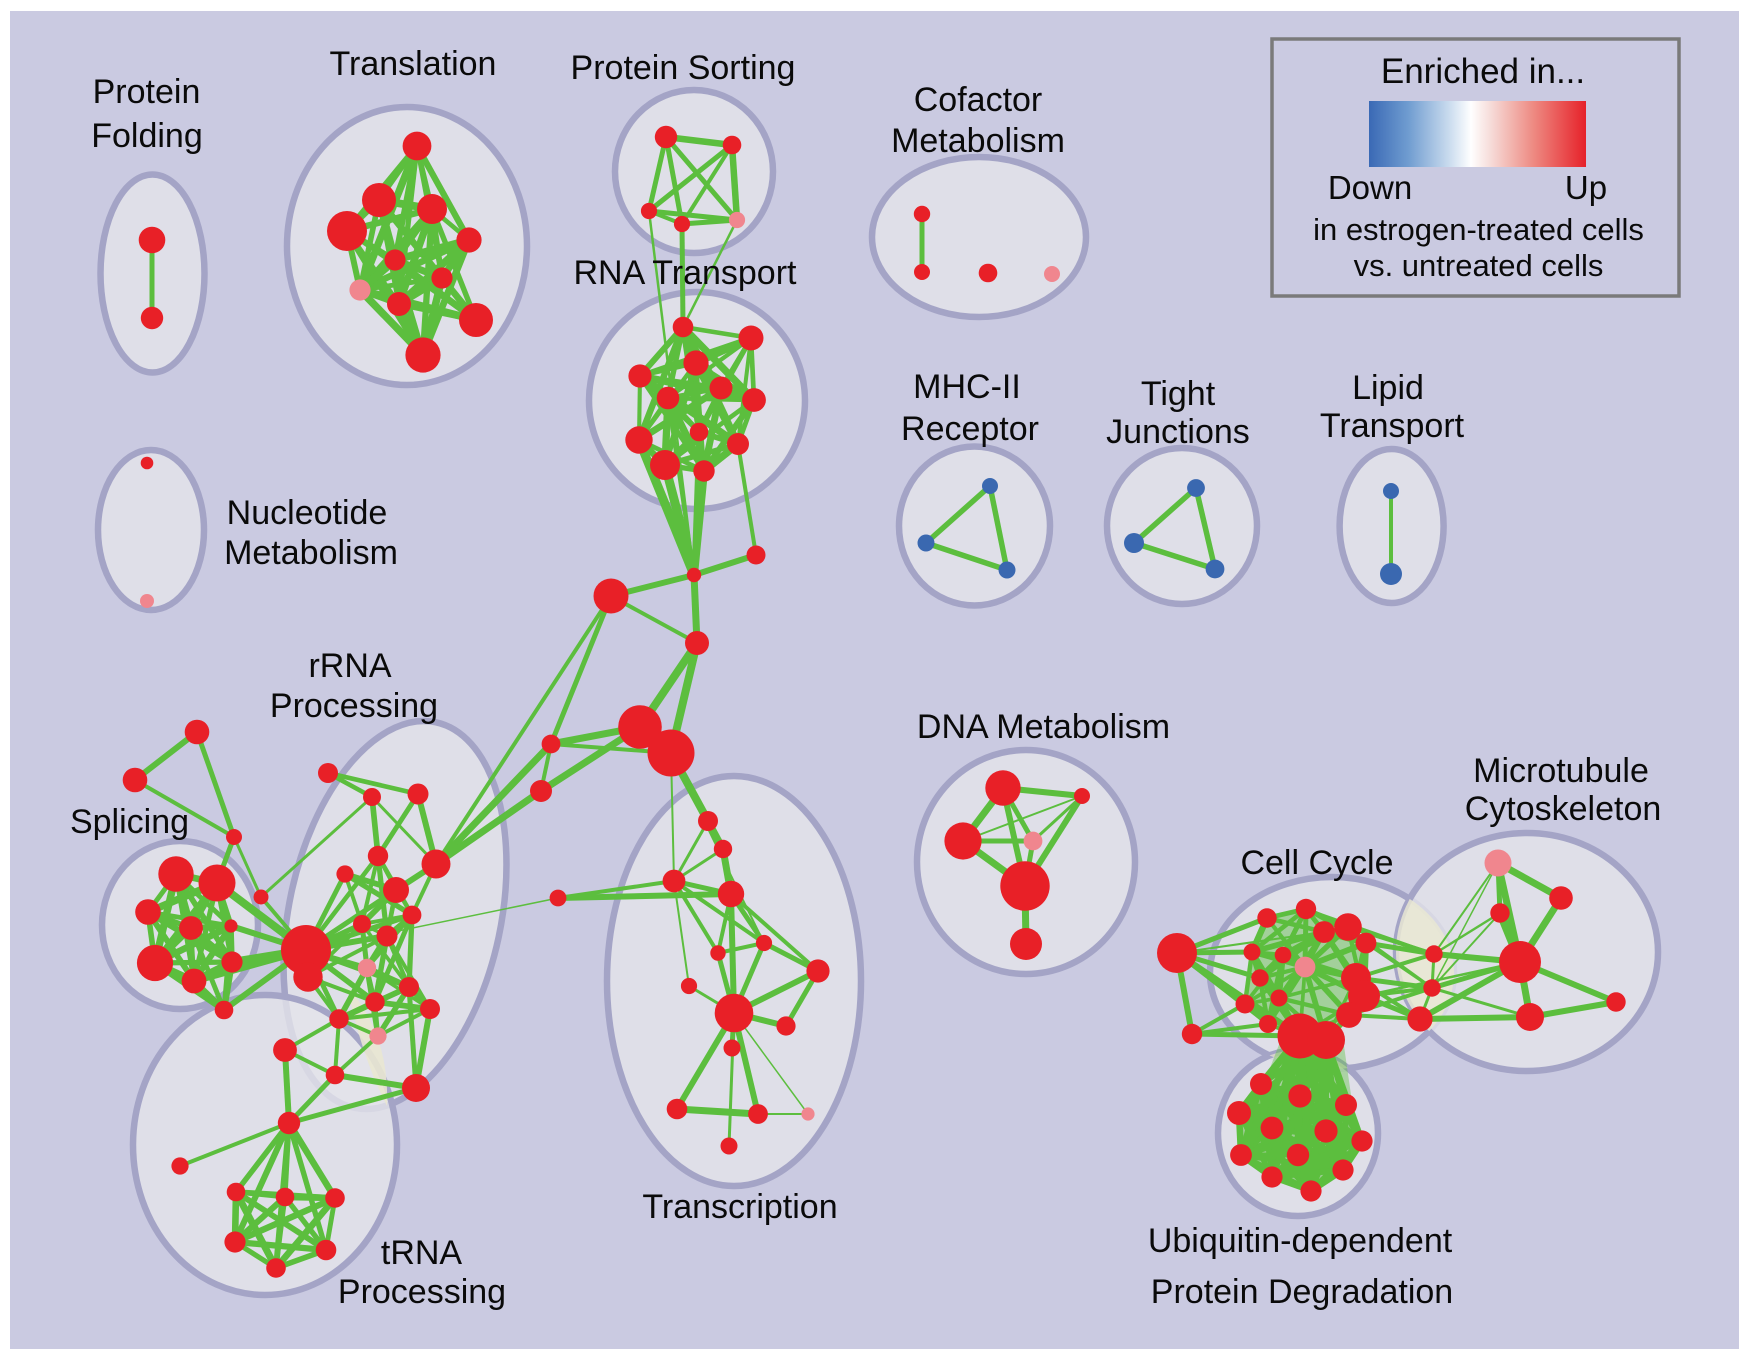  I want to click on svg-text: Splicing, so click(129, 822).